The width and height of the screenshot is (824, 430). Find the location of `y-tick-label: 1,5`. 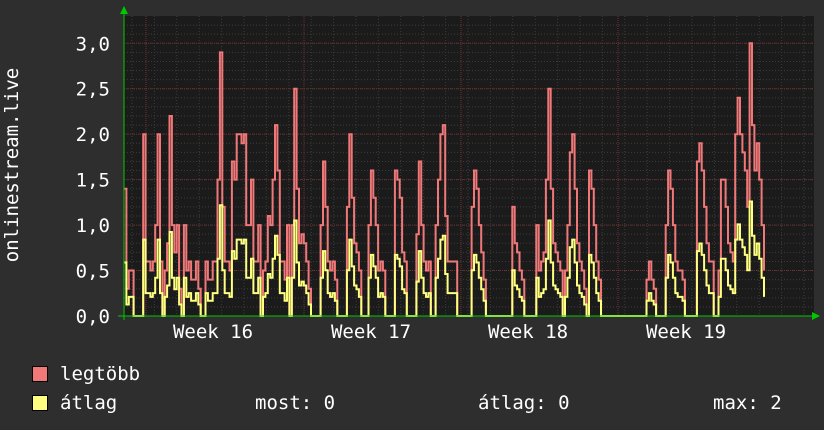

y-tick-label: 1,5 is located at coordinates (93, 181).